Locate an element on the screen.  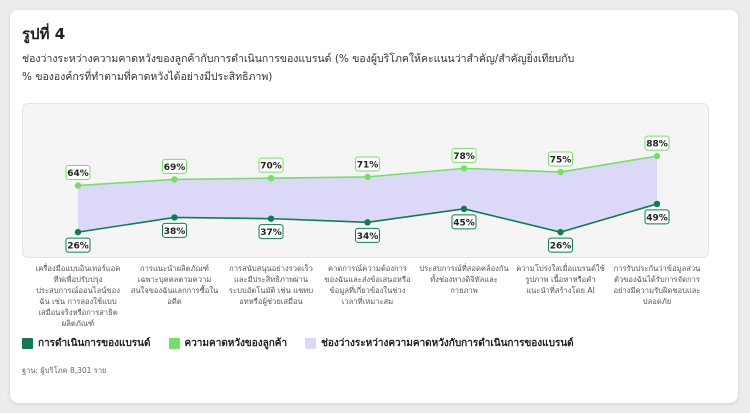
data-label-brand-3: 34% is located at coordinates (367, 235).